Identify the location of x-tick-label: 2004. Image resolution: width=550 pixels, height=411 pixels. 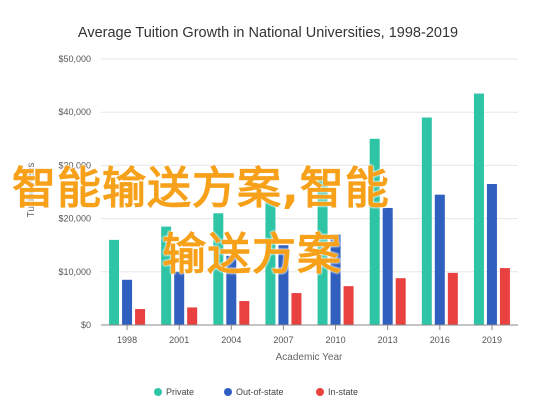
(231, 340).